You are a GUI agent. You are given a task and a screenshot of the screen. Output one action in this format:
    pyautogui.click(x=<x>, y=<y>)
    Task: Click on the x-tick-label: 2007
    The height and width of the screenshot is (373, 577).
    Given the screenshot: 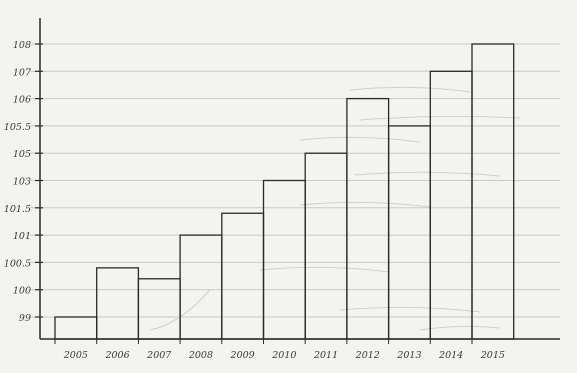 What is the action you would take?
    pyautogui.click(x=159, y=355)
    